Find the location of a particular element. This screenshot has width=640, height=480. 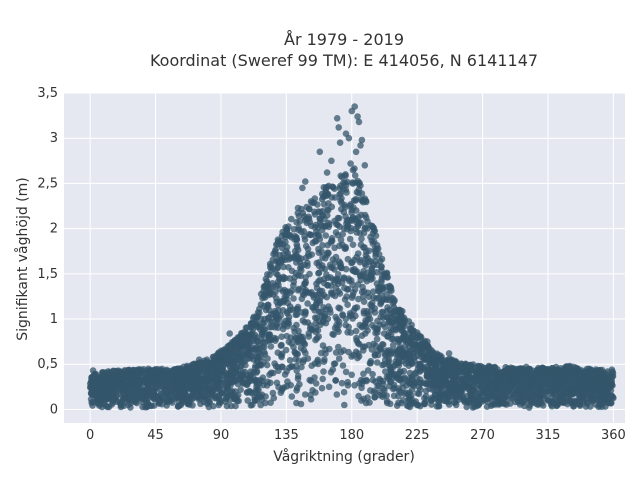

x-tick-label: 360 is located at coordinates (613, 435).